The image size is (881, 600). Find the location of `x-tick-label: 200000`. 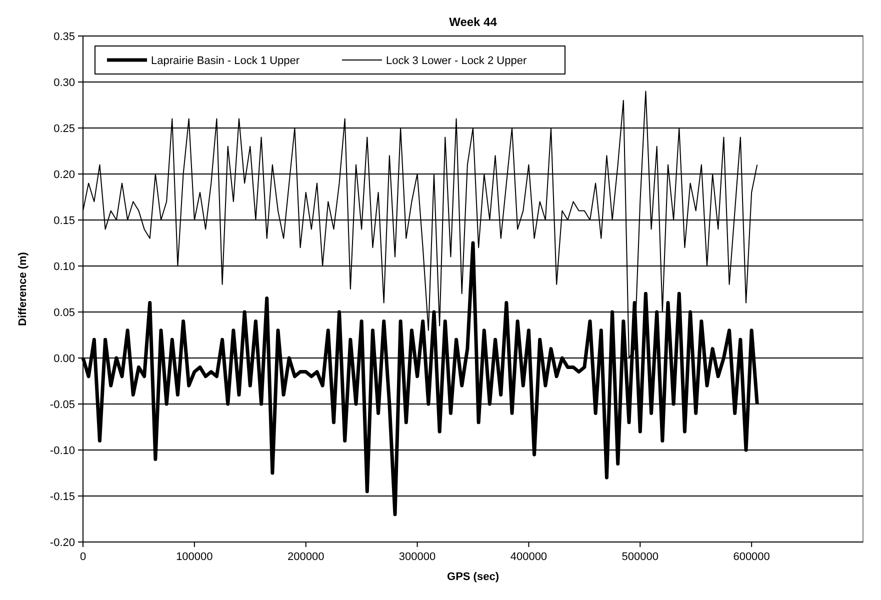

x-tick-label: 200000 is located at coordinates (306, 557).